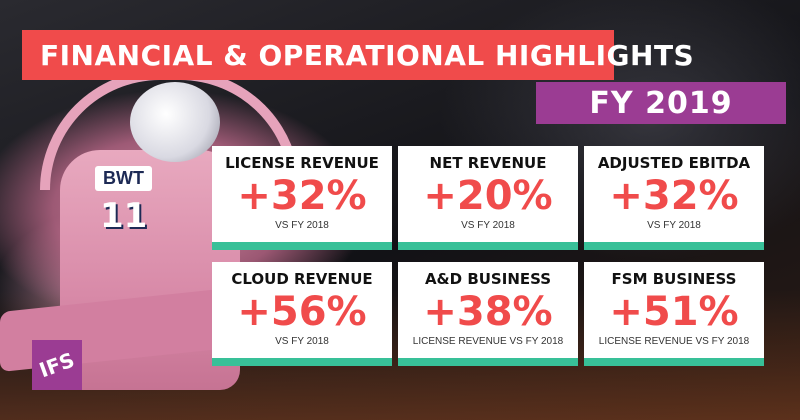 This screenshot has height=420, width=800. What do you see at coordinates (302, 163) in the screenshot?
I see `card-label: LICENSE REVENUE` at bounding box center [302, 163].